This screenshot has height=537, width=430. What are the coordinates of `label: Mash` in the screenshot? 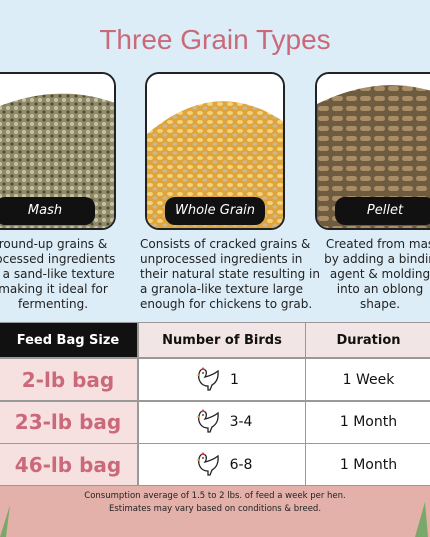 It's located at (47, 211).